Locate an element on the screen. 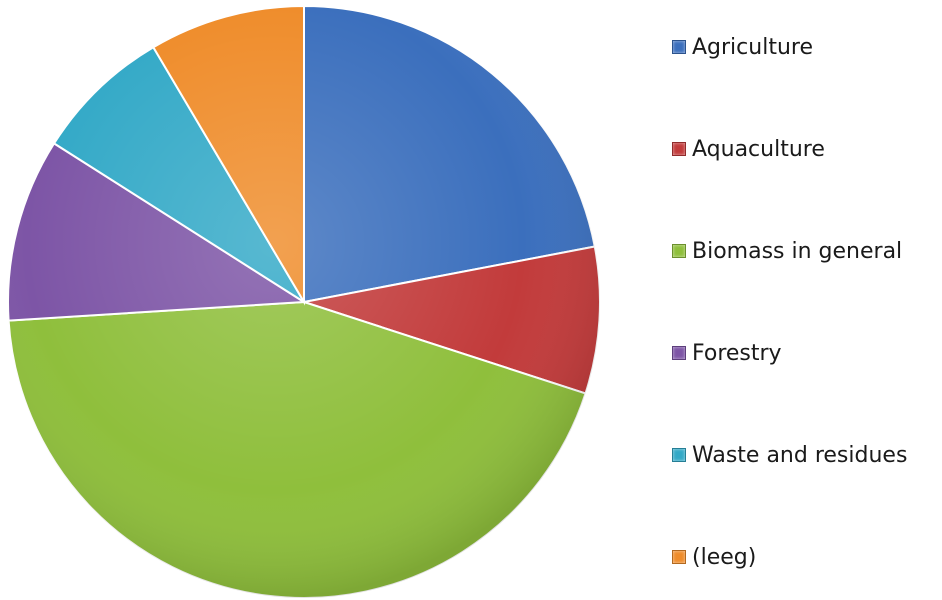  legend-label: Aquaculture is located at coordinates (758, 149).